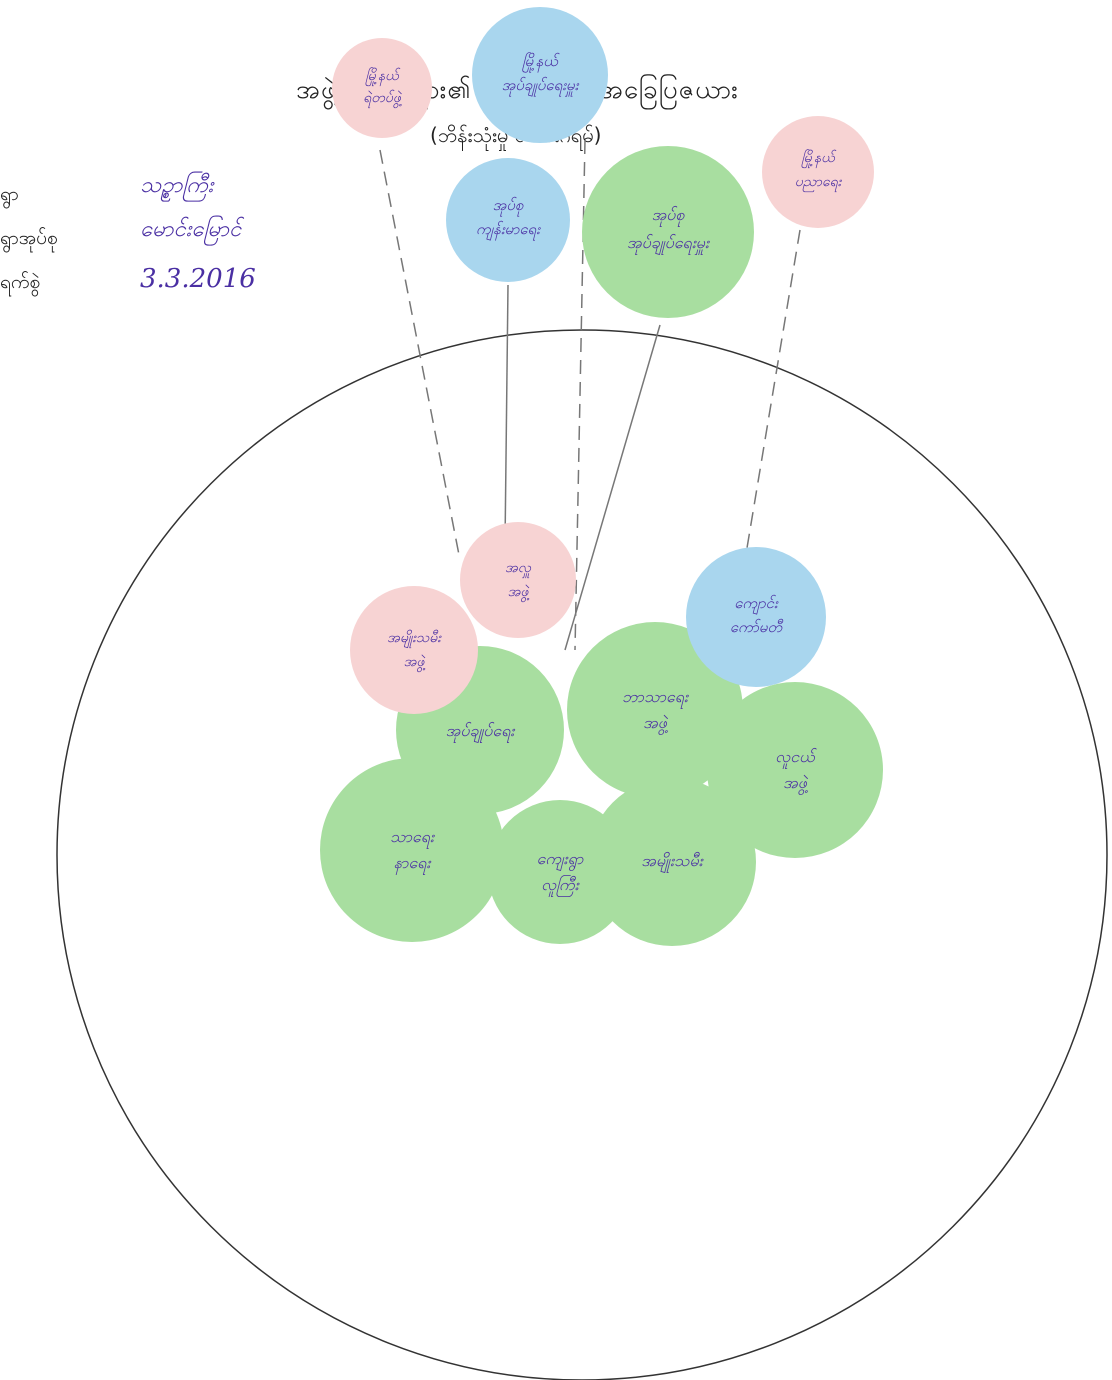 The image size is (1112, 1380). I want to click on circle-ext-3-label-1: အုပ်စု, so click(508, 206).